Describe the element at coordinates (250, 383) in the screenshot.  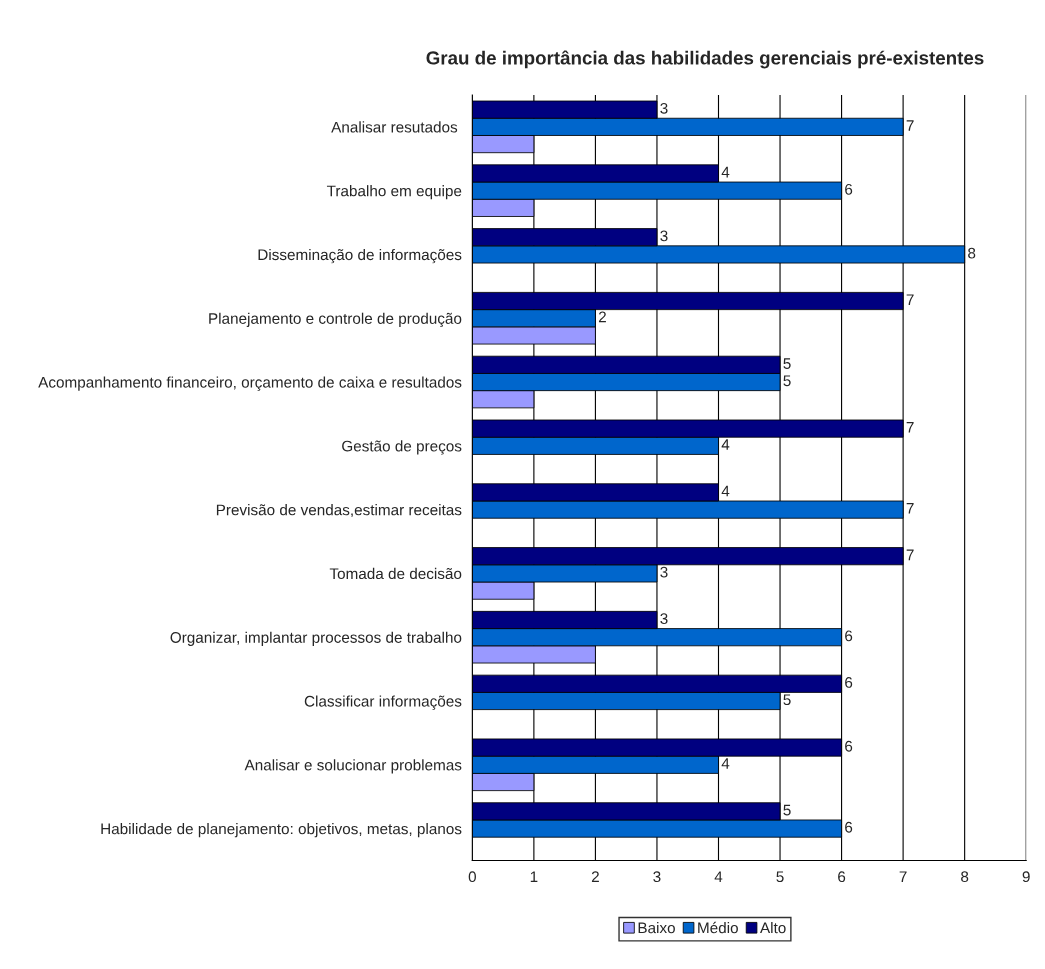
I see `y-tick-label: Acompanhamento financeiro, orçamento de caixa e resultados` at that location.